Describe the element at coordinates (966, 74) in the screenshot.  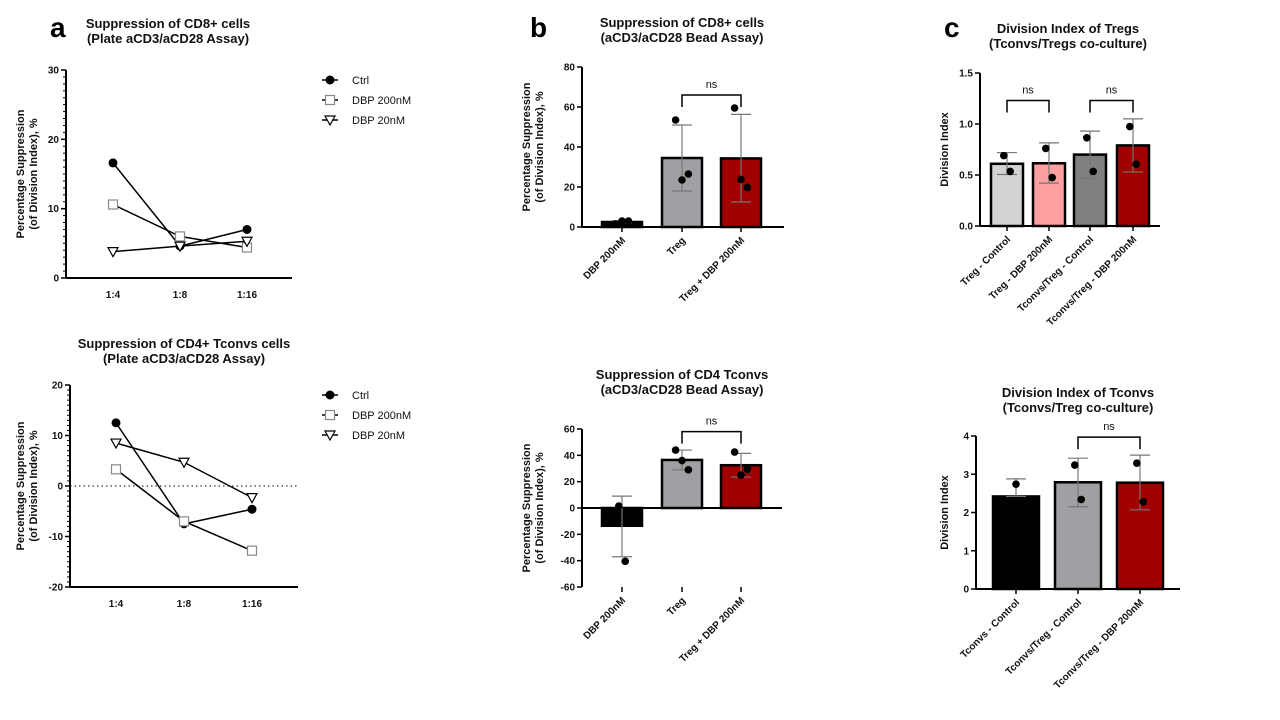
I see `y-tick-label: 1.5` at that location.